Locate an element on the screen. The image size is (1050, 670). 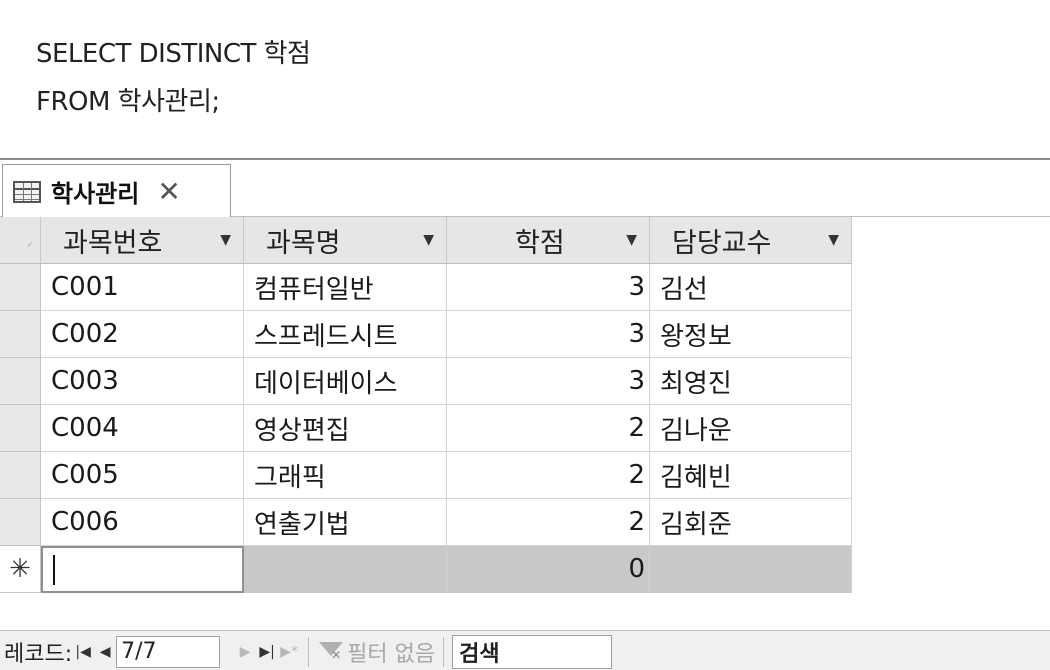
close-icon: ✕ is located at coordinates (169, 191).